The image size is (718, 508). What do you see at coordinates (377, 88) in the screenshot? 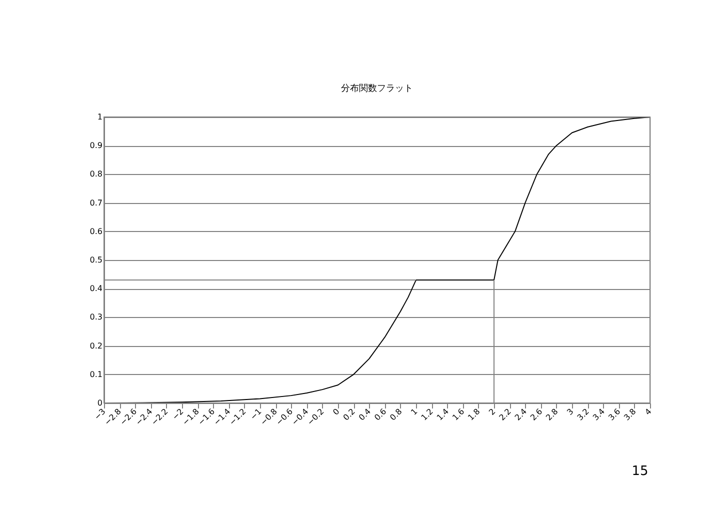
I see `chart-title: 分布関数フラット` at bounding box center [377, 88].